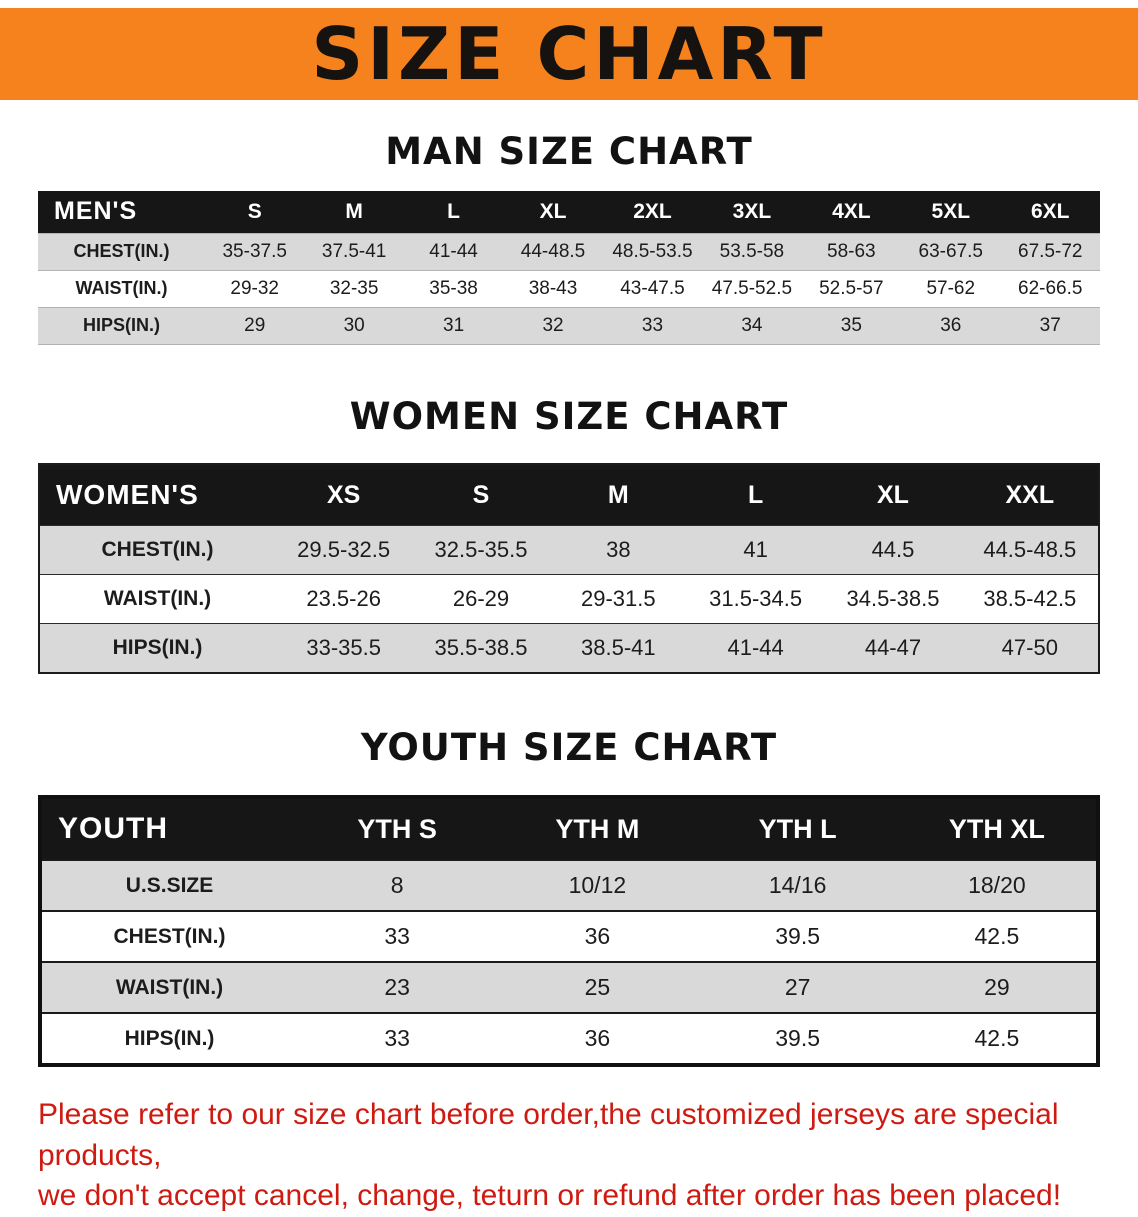  Describe the element at coordinates (569, 748) in the screenshot. I see `youth-section-heading: YOUTH SIZE CHART` at that location.